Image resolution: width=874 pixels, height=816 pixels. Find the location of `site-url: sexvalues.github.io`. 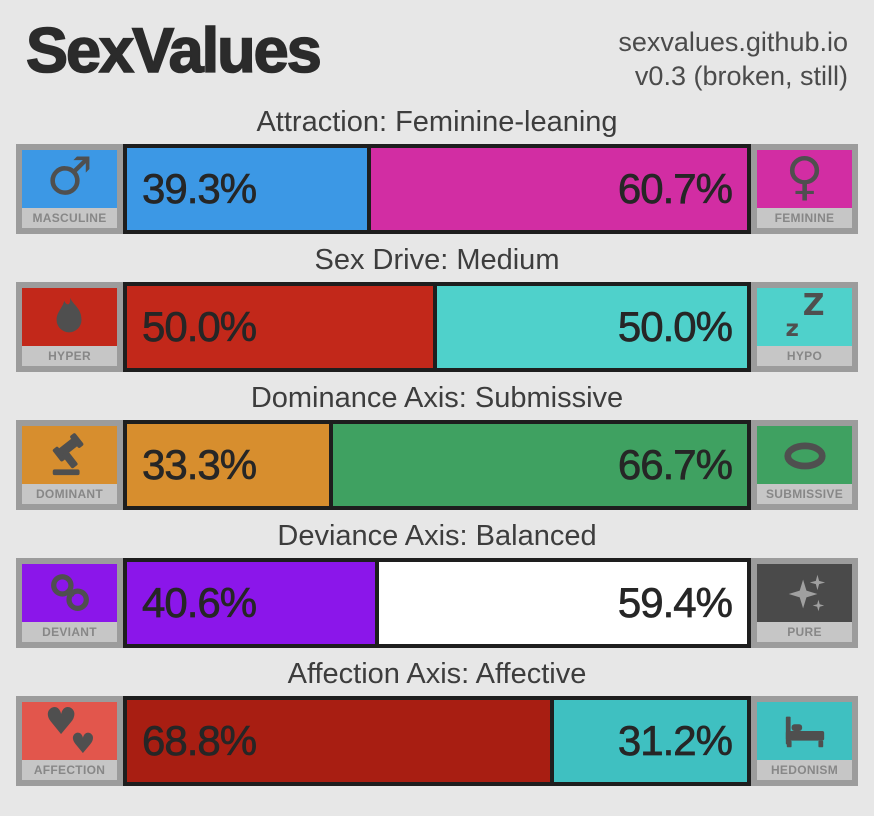

site-url: sexvalues.github.io is located at coordinates (733, 42).